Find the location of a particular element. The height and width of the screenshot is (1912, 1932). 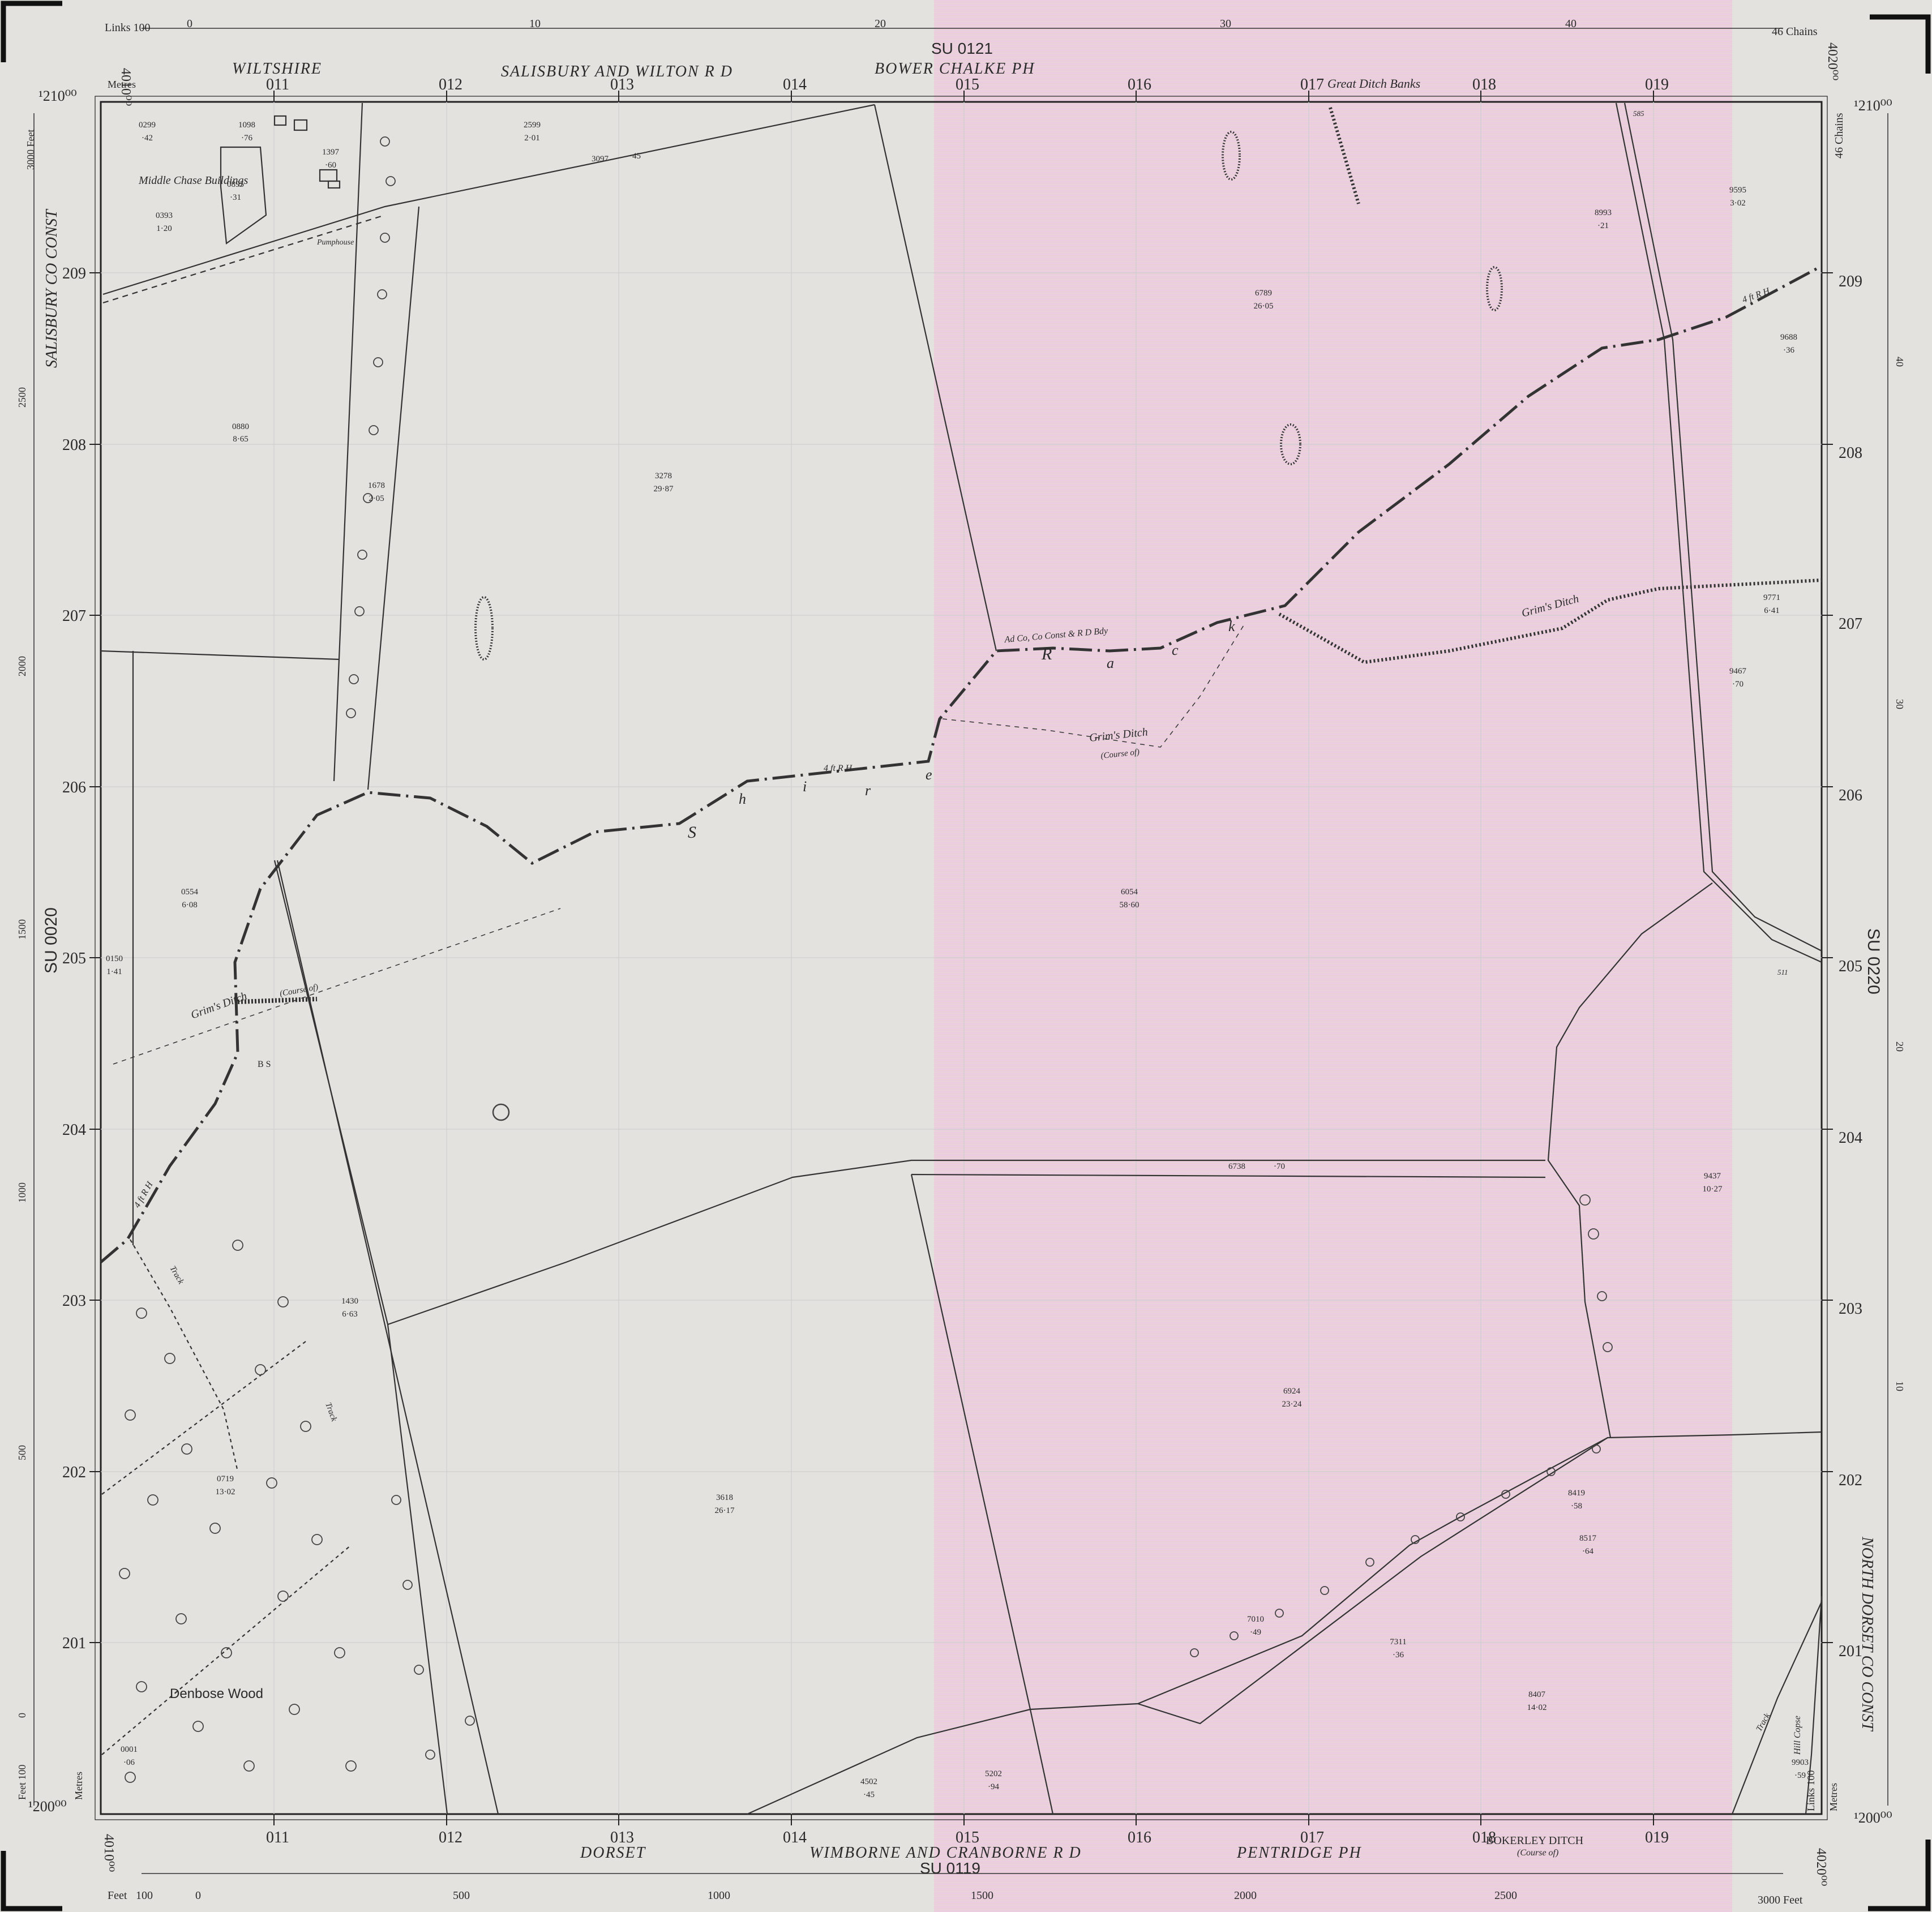

svg-text: 5202 is located at coordinates (994, 1774).